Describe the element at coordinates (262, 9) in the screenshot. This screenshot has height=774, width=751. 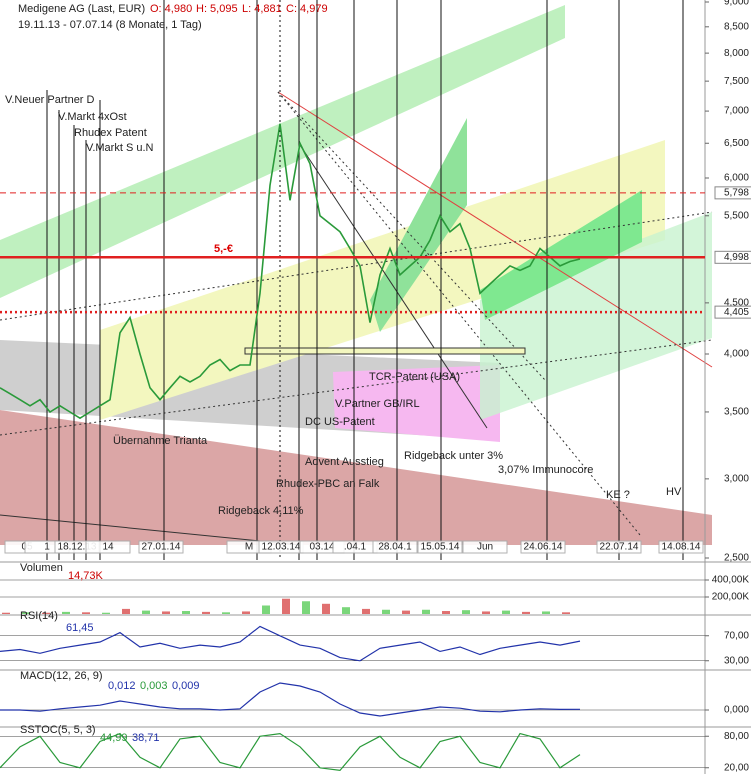
I see `low: L: 4,881` at that location.